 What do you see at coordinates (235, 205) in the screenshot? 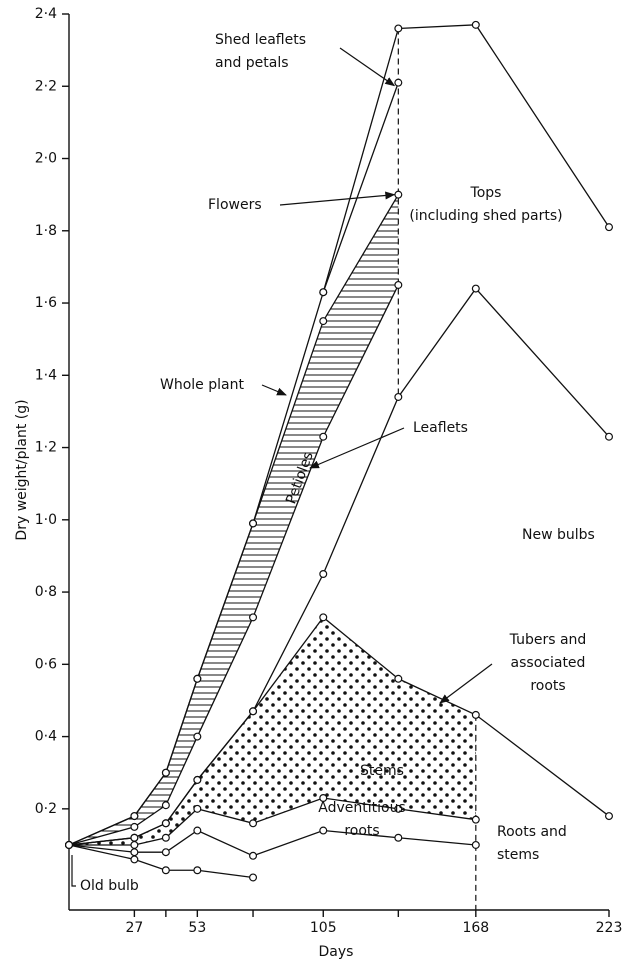
I see `annotation: Flowers` at bounding box center [235, 205].